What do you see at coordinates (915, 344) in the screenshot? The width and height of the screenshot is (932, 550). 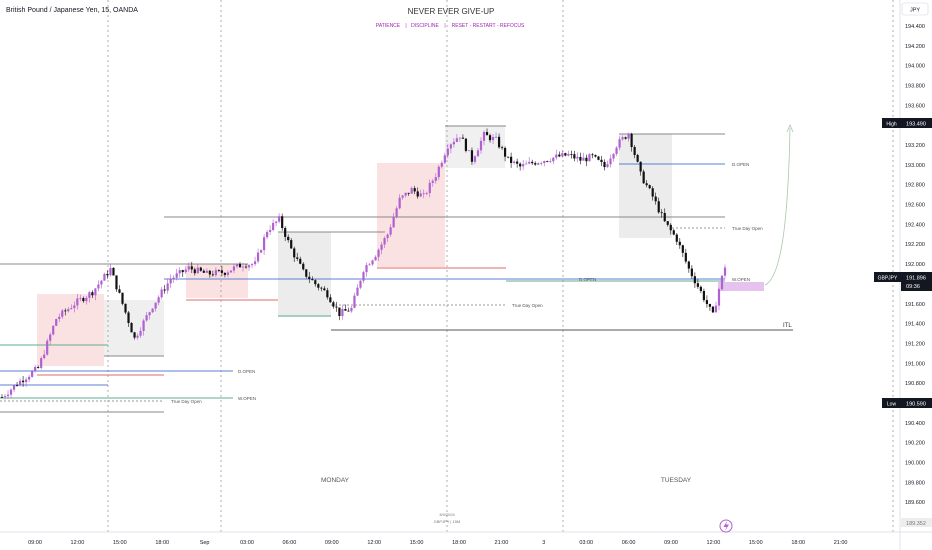 I see `y-tick-label: 191.200` at bounding box center [915, 344].